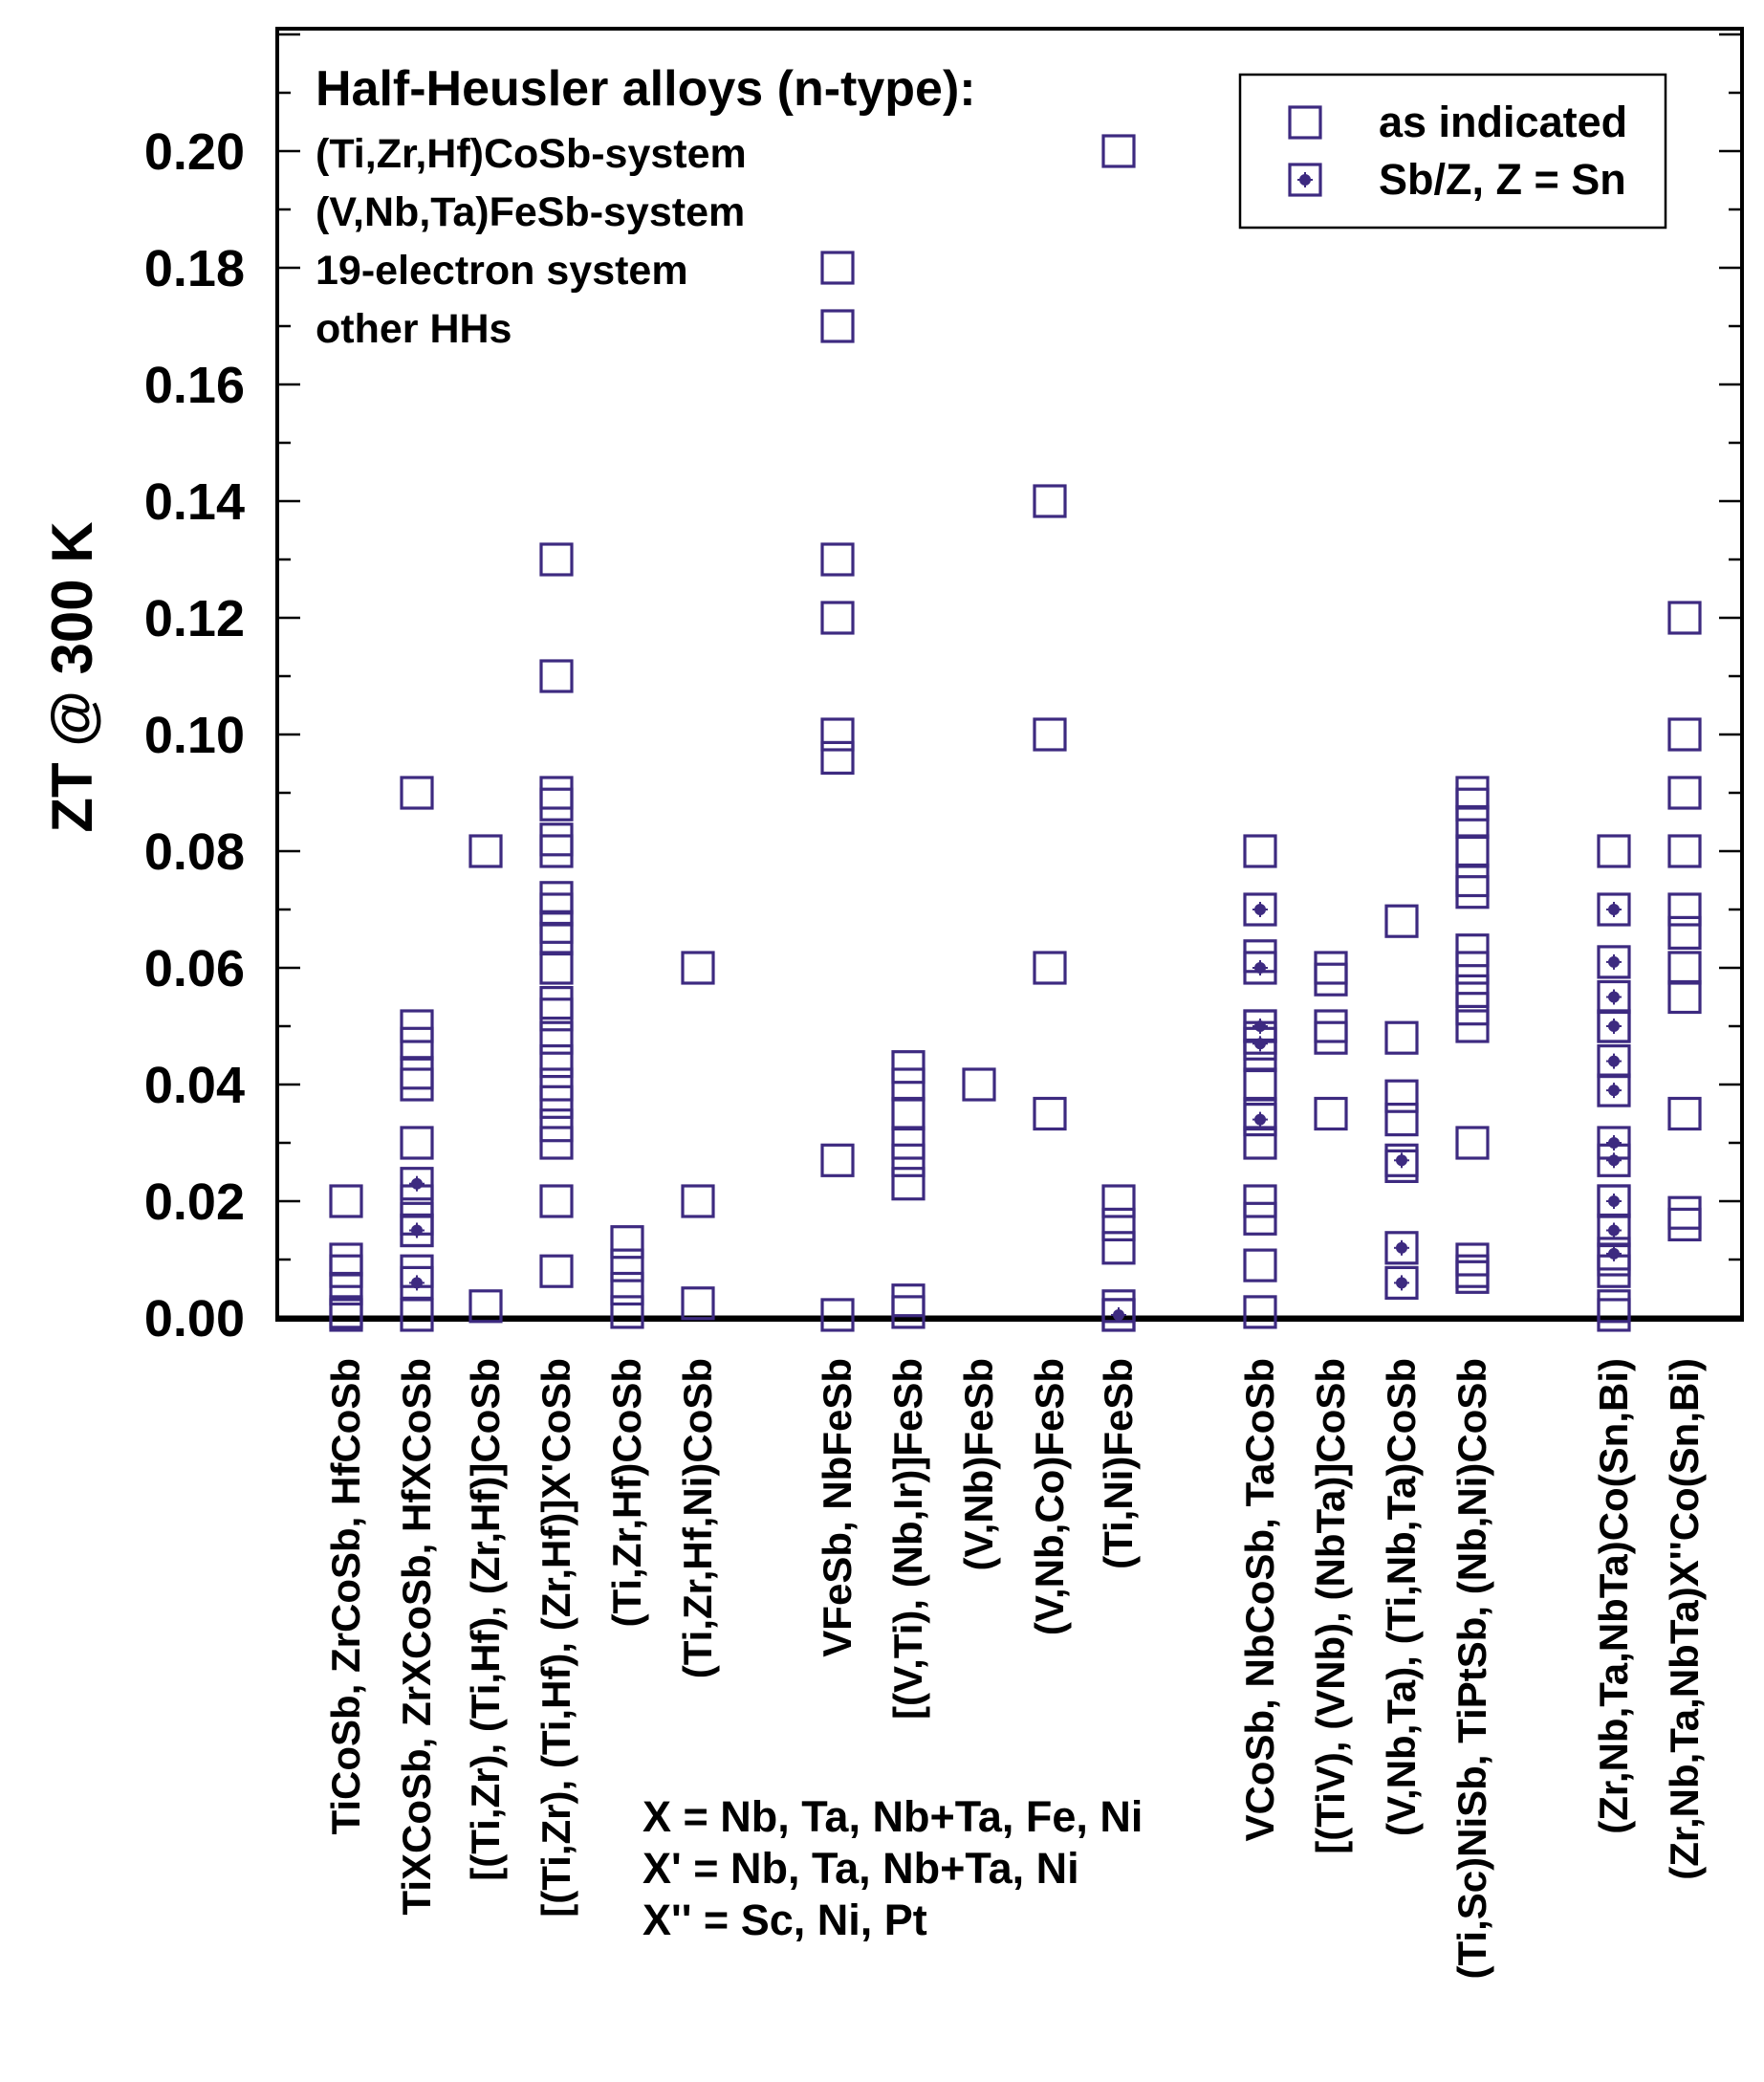  Describe the element at coordinates (194, 1085) in the screenshot. I see `y-tick-label: 0.04` at that location.